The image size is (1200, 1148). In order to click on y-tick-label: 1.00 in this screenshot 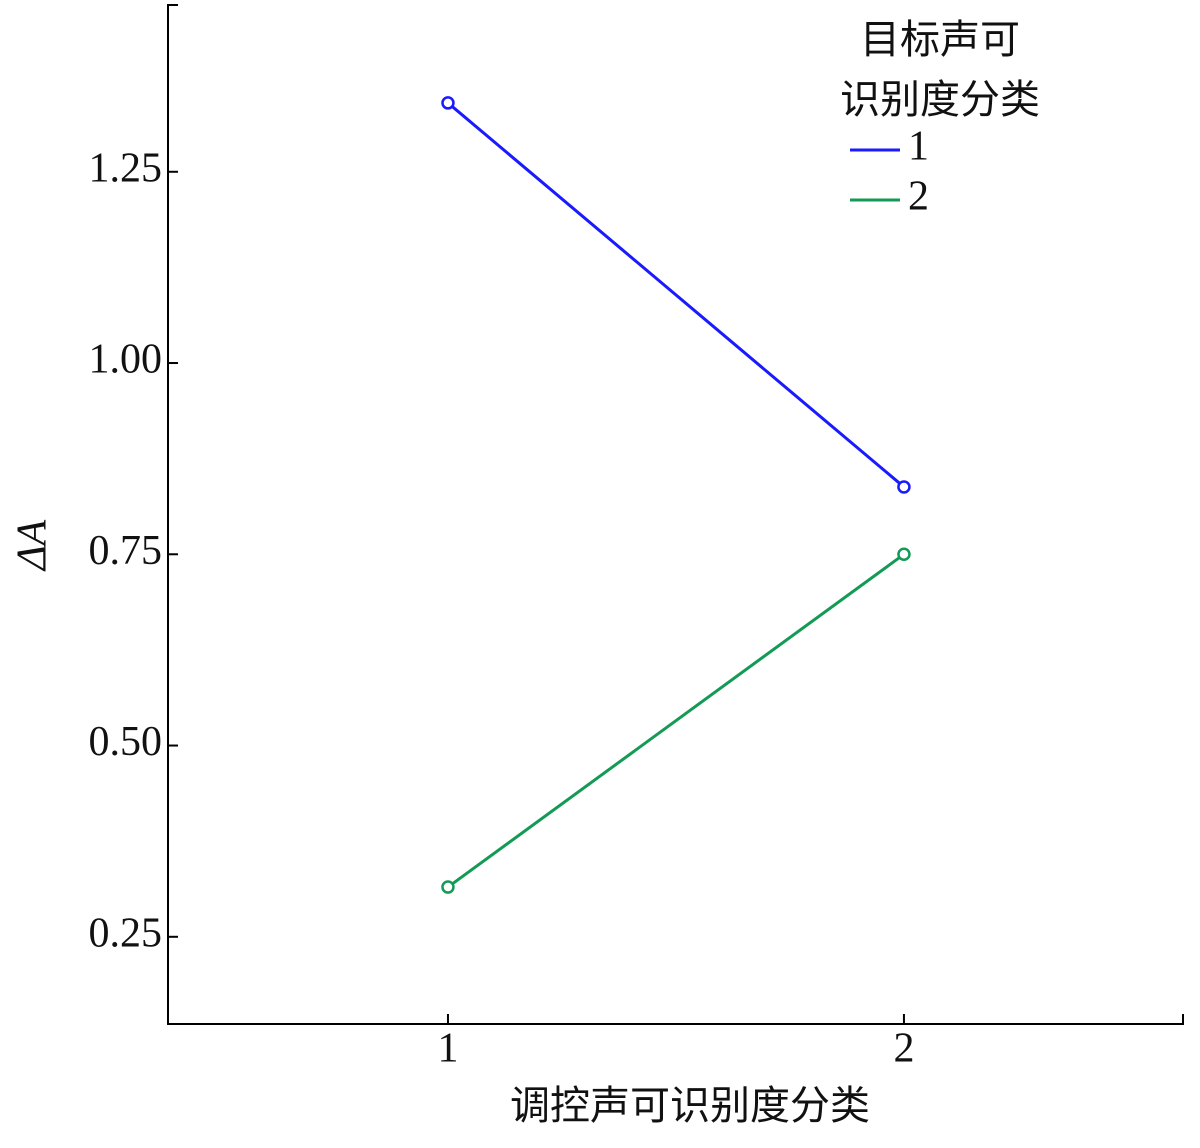, I will do `click(126, 360)`.